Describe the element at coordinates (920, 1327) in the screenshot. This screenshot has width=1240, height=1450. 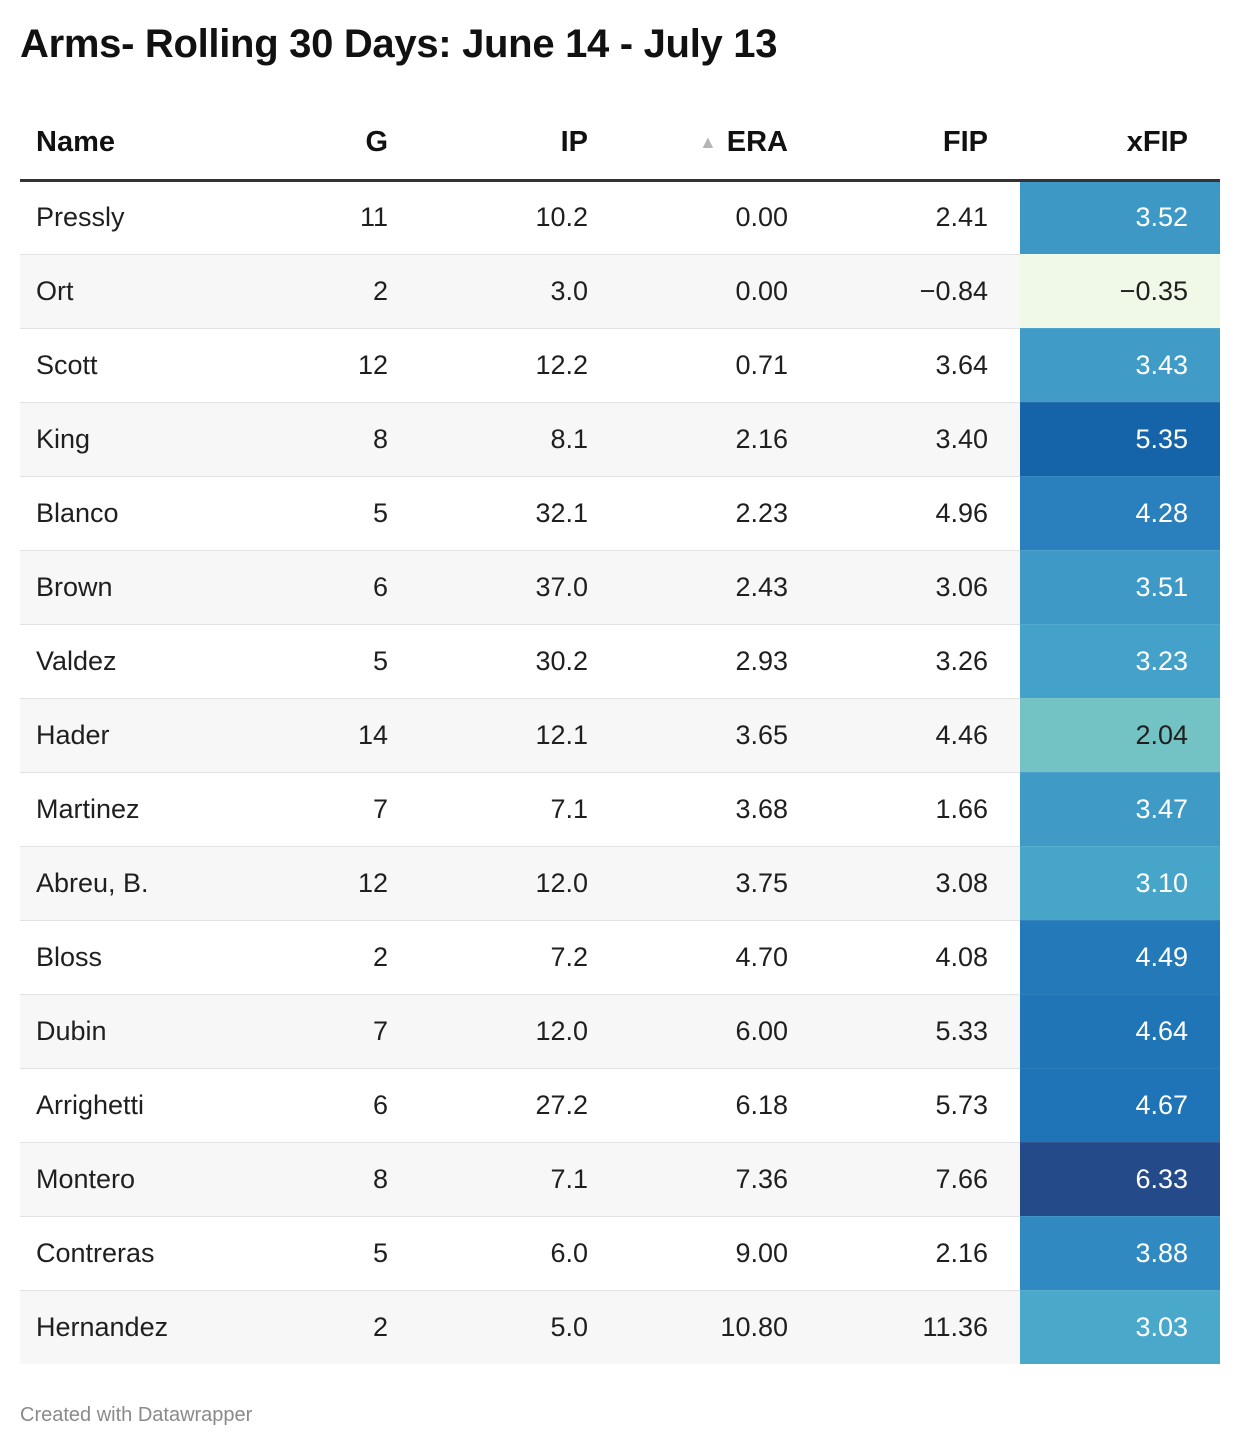
I see `cell-fip: 11.36` at that location.